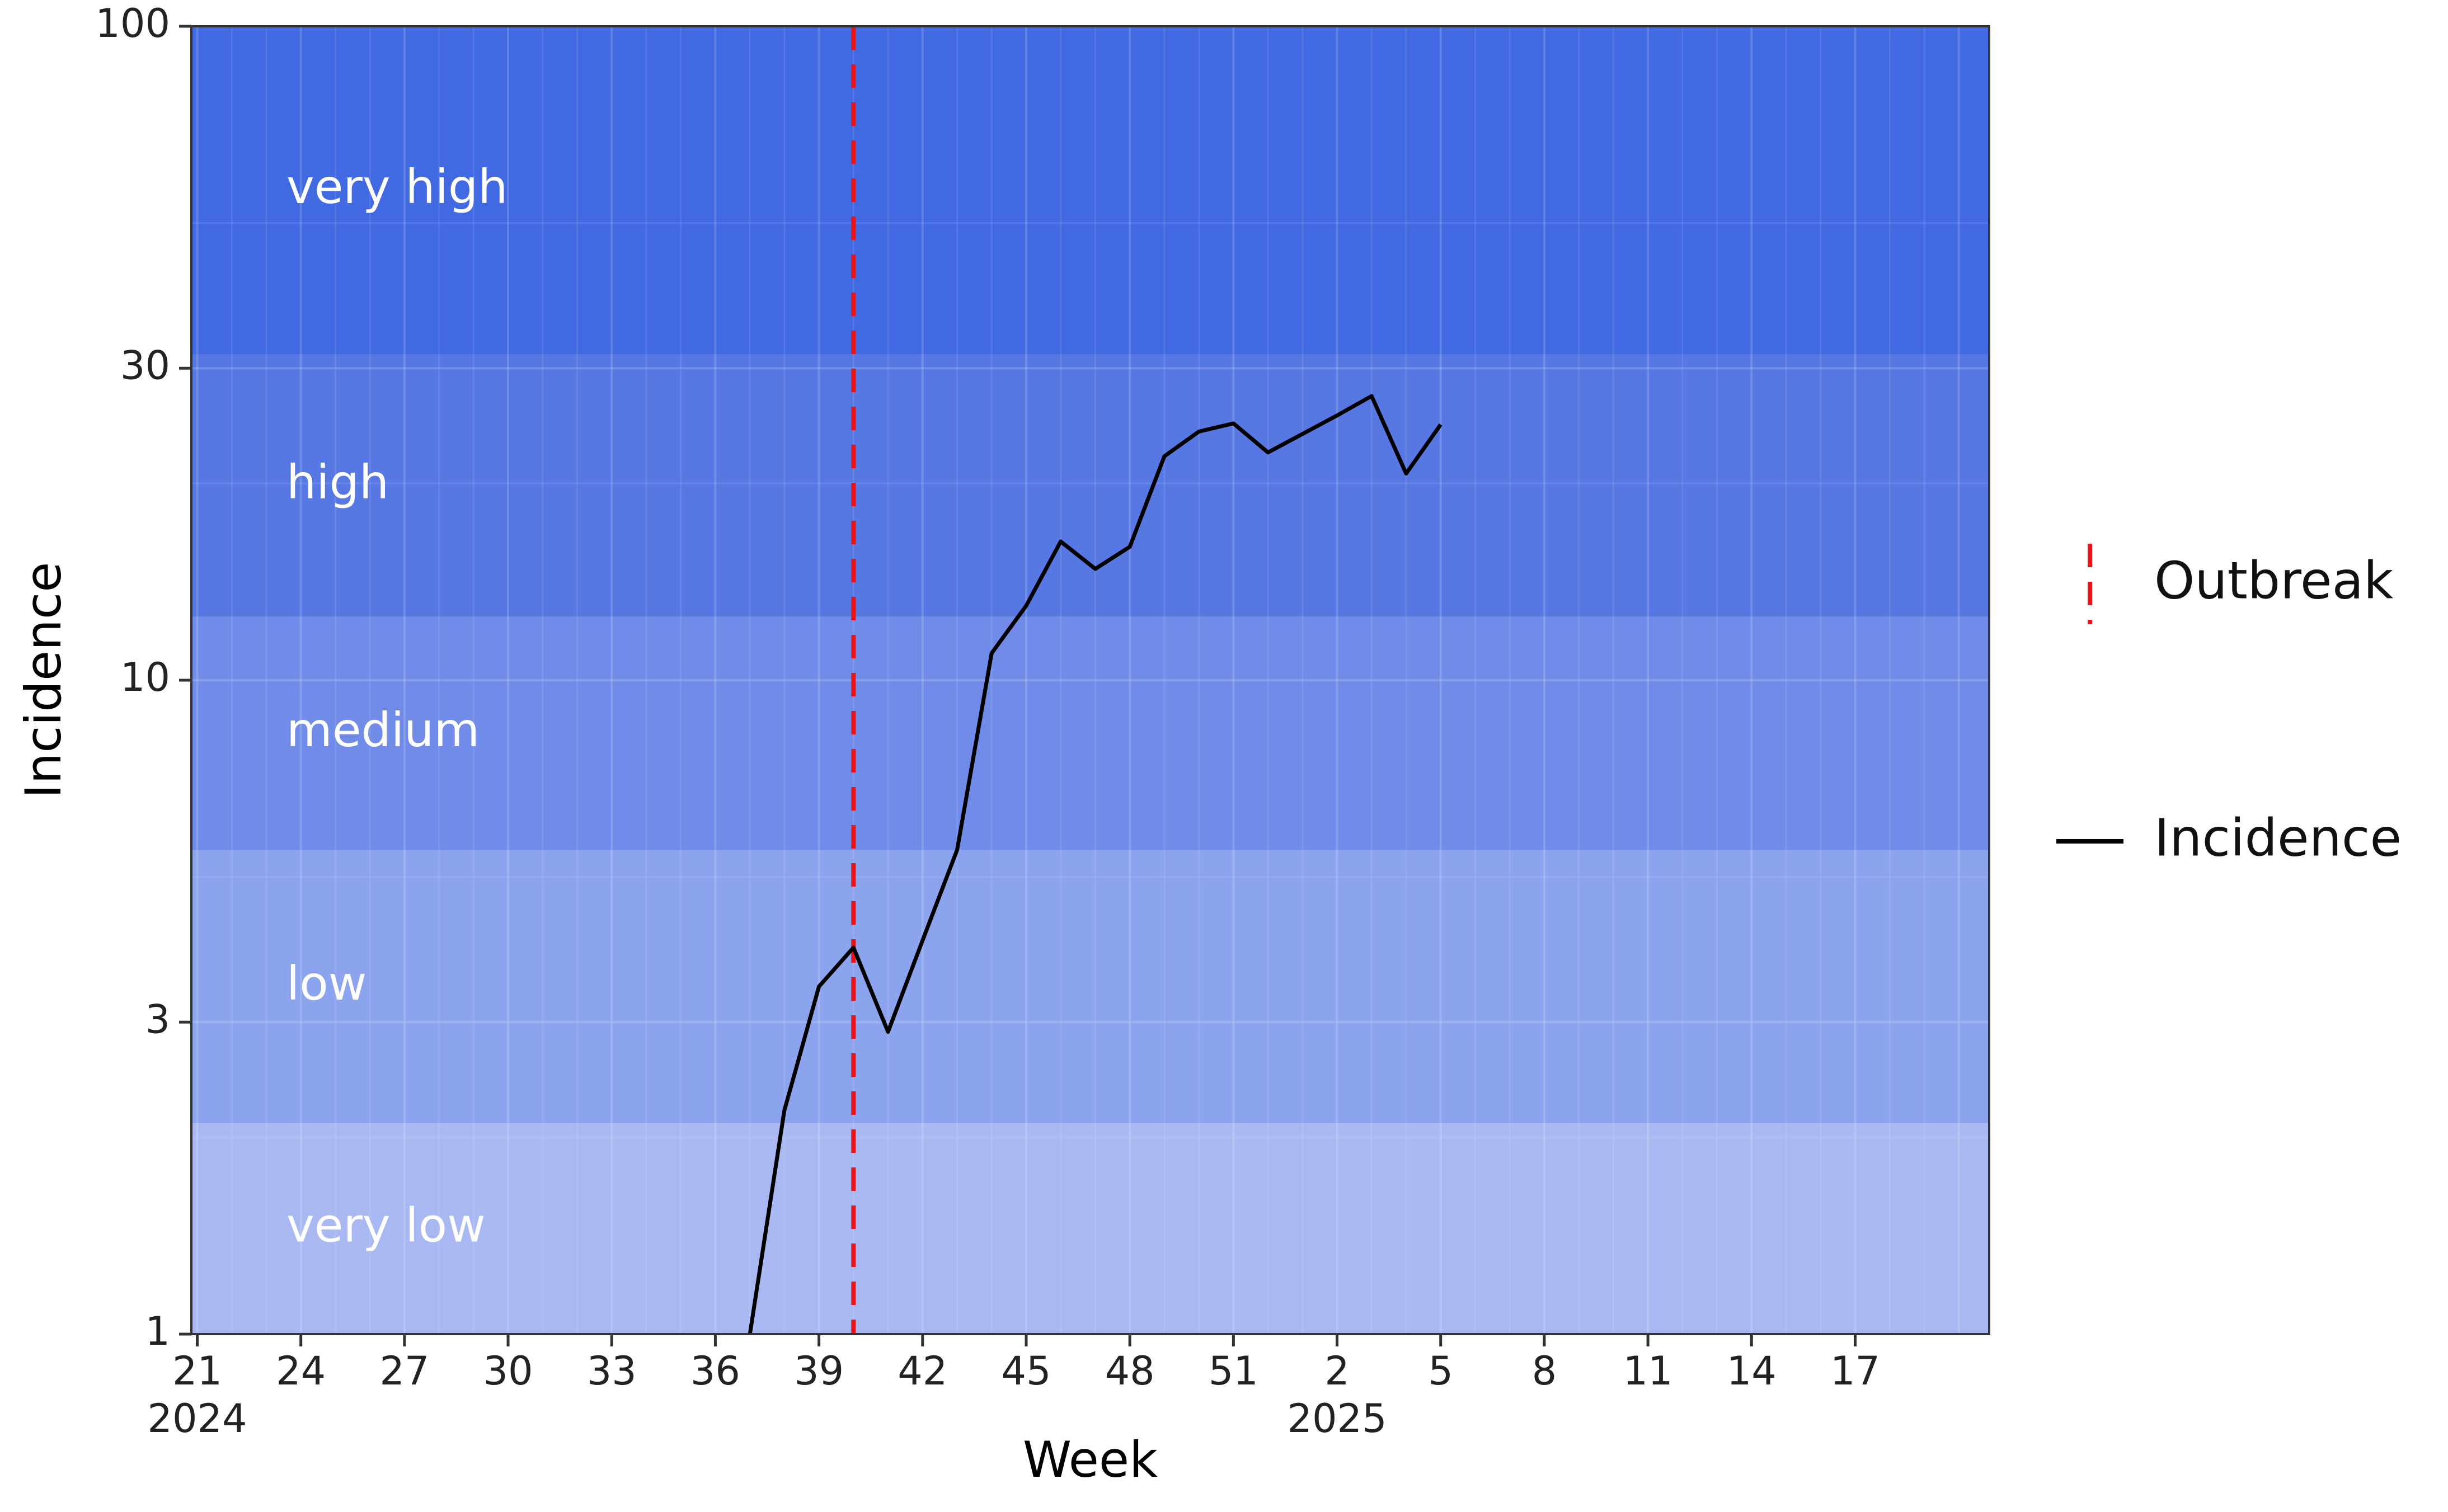 The width and height of the screenshot is (2448, 1512). Describe the element at coordinates (1648, 1371) in the screenshot. I see `x-tick-label: 11` at that location.